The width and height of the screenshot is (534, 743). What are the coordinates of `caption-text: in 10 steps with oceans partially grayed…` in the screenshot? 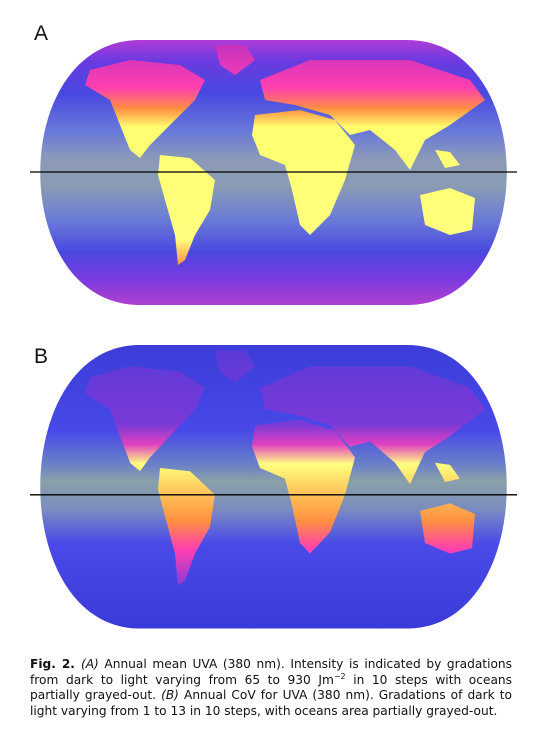 It's located at (271, 687).